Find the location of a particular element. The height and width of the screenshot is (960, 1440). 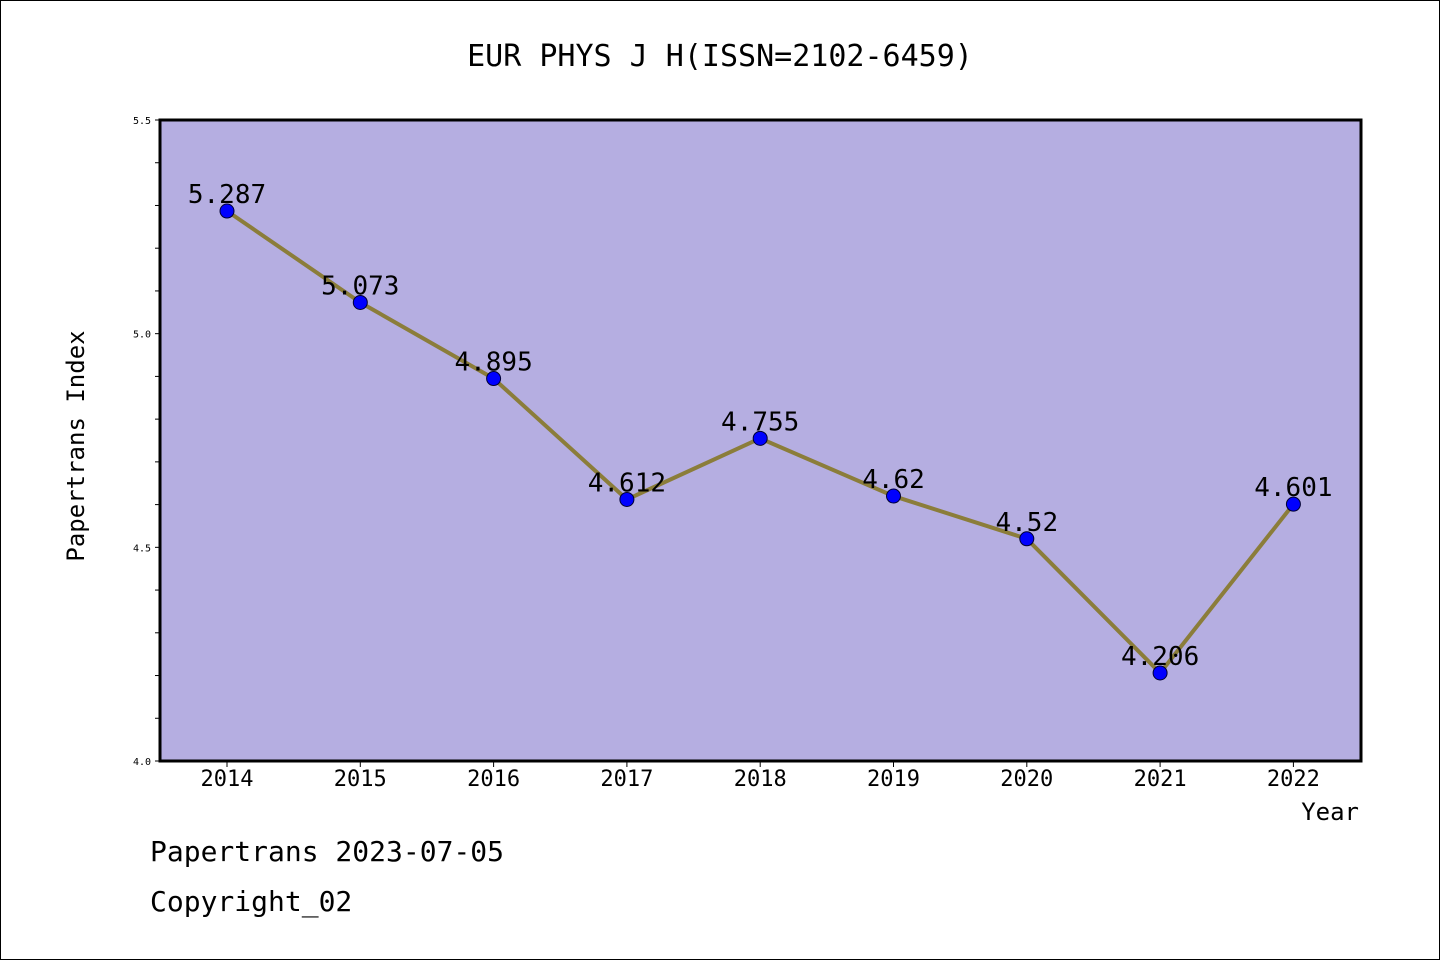

x-tick-label: 2017 is located at coordinates (626, 779).